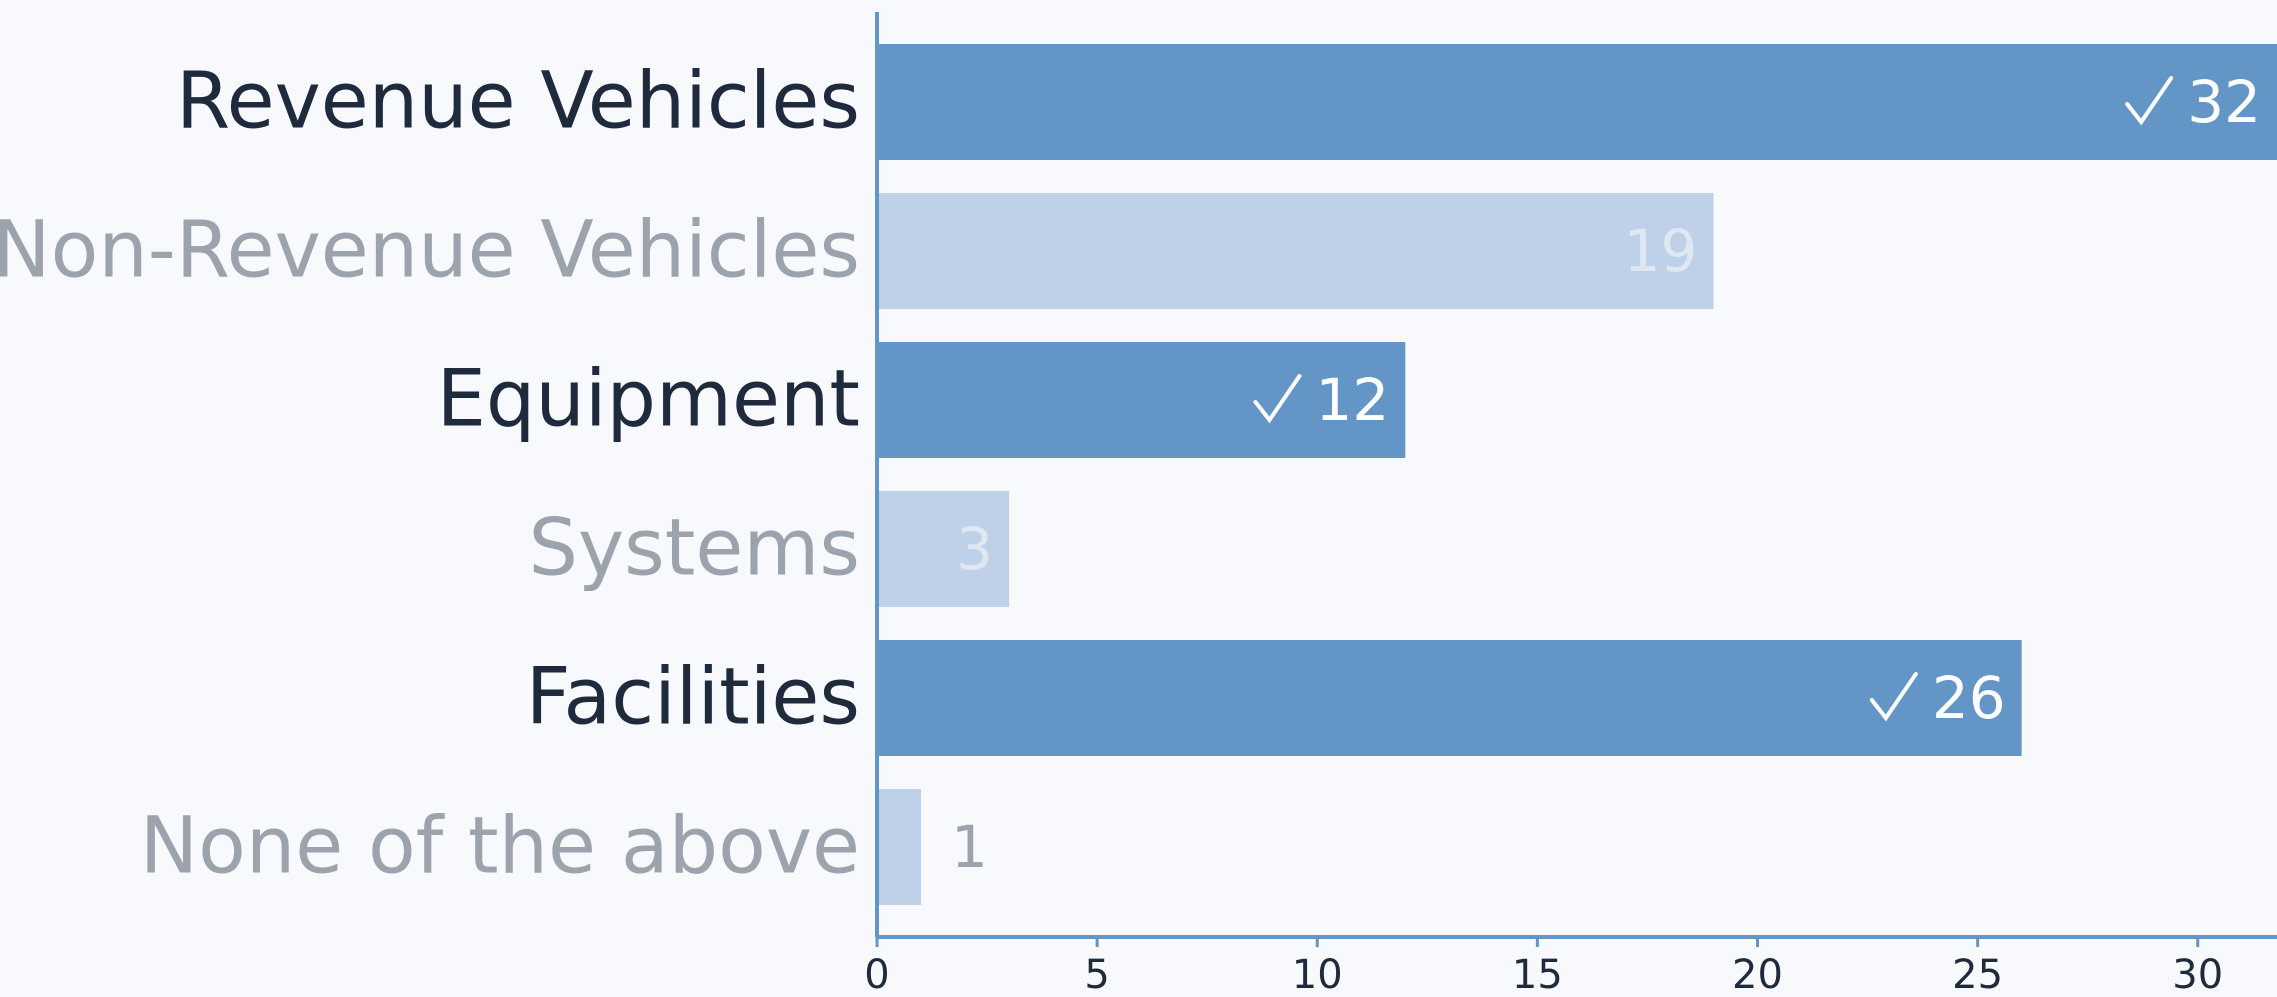  What do you see at coordinates (1096, 974) in the screenshot?
I see `x-tick-label: 5` at bounding box center [1096, 974].